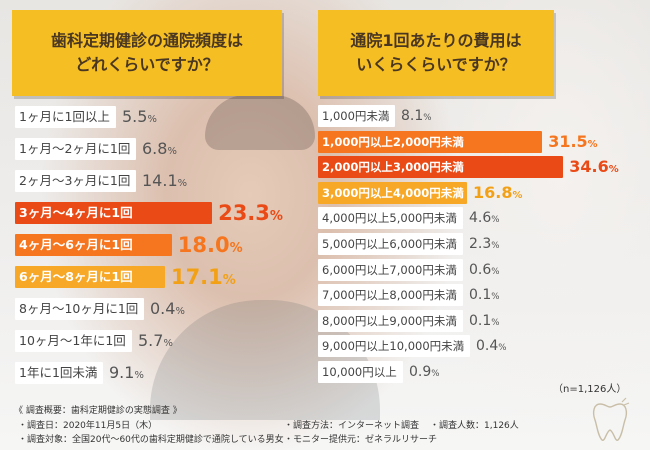  What do you see at coordinates (468, 270) in the screenshot?
I see `bar-row: 6,000円以上7,000円未満 0.6%` at bounding box center [468, 270].